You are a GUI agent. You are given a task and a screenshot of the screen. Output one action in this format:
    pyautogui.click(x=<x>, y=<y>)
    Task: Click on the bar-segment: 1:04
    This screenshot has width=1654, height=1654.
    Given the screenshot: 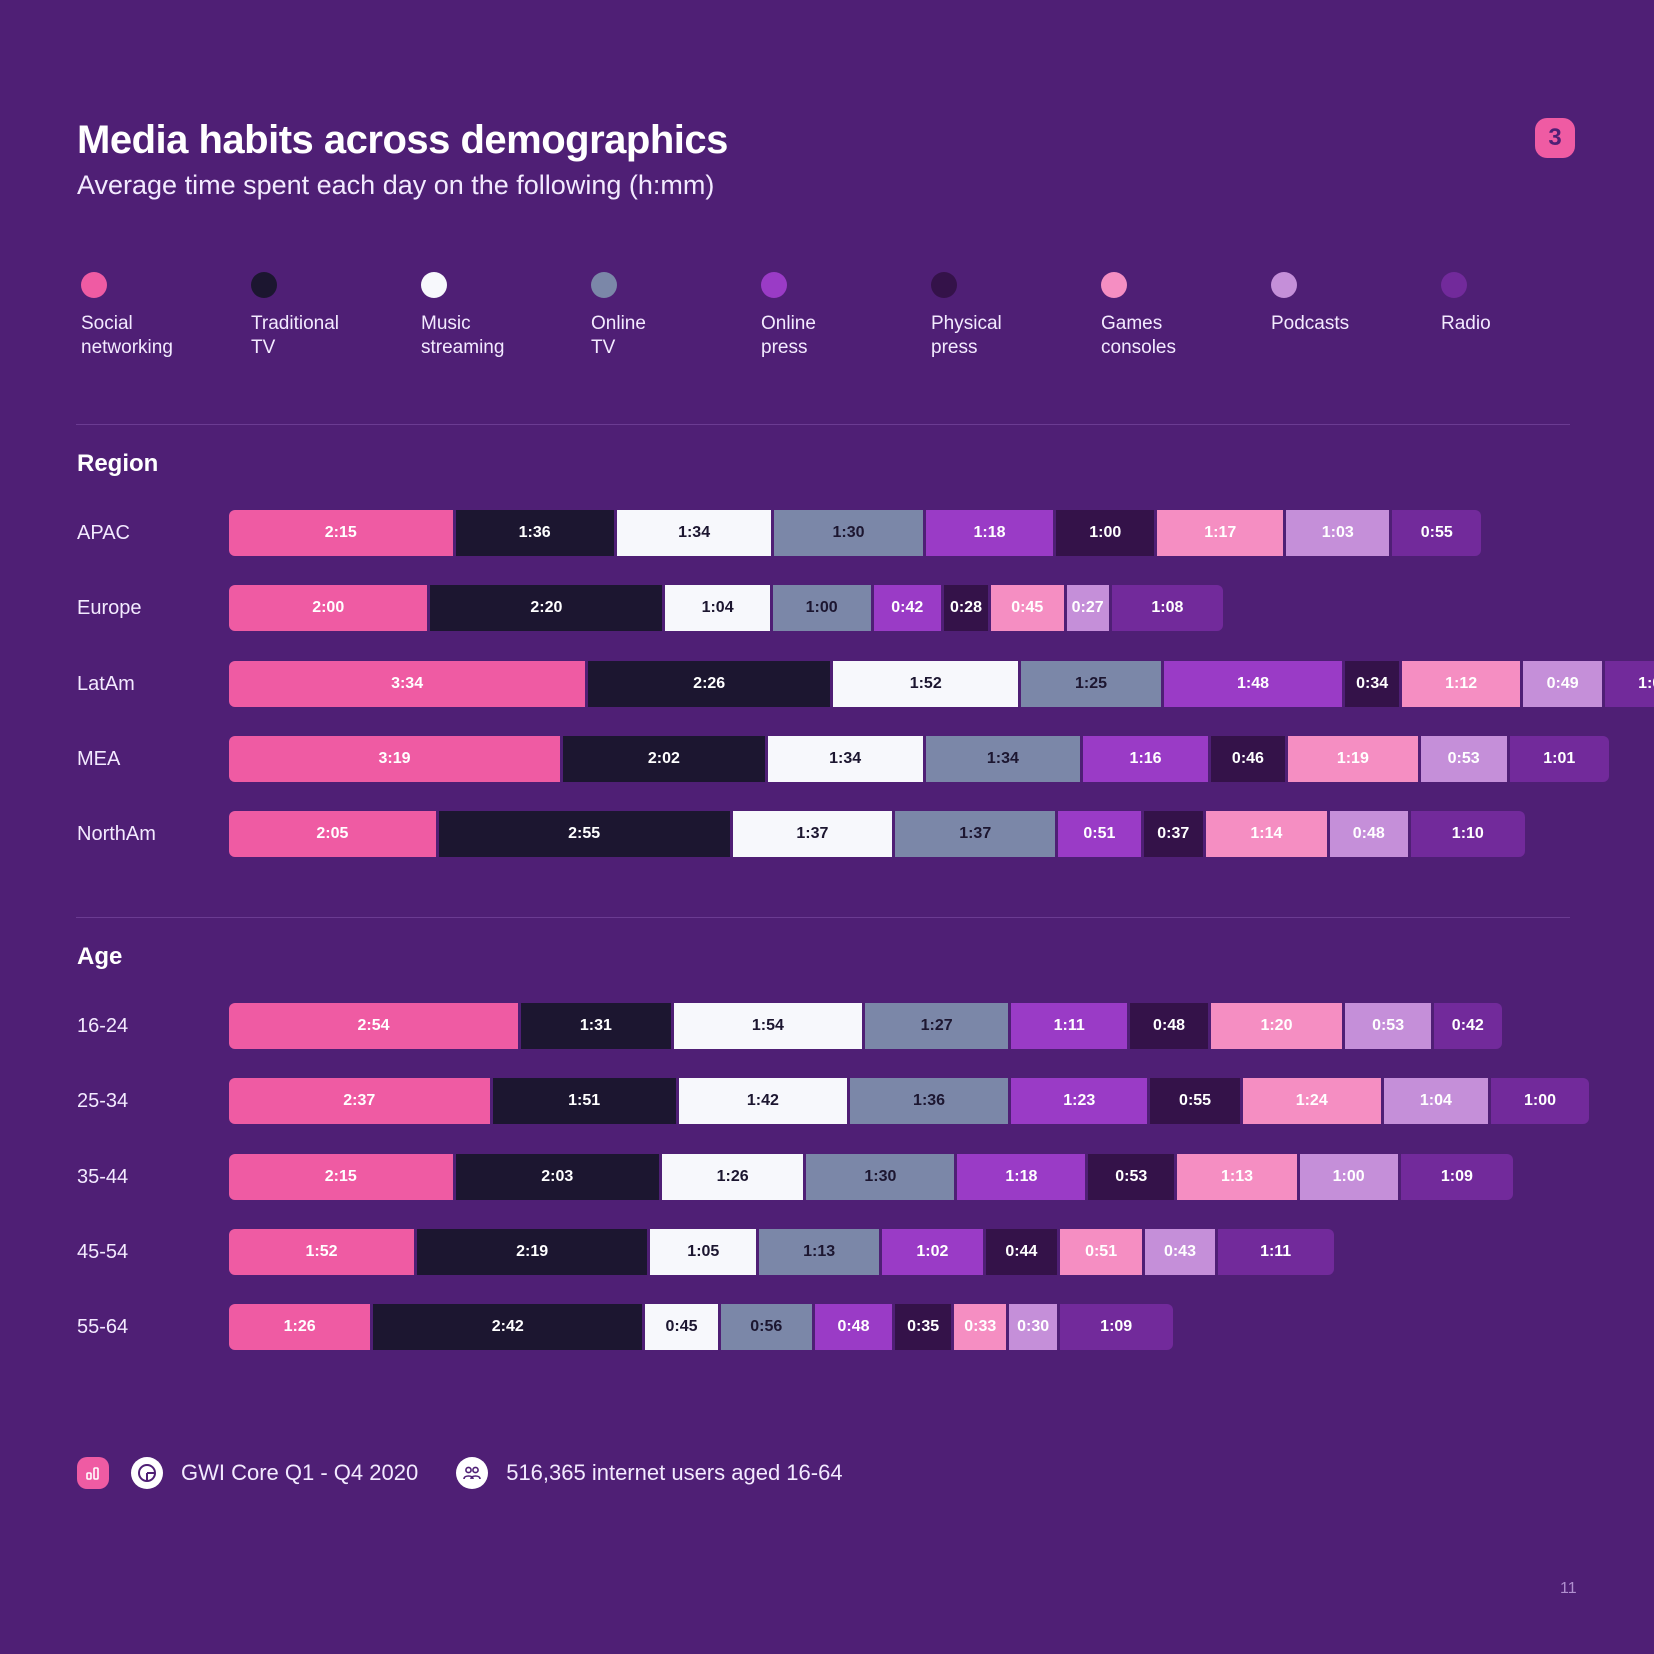 What is the action you would take?
    pyautogui.click(x=1436, y=1101)
    